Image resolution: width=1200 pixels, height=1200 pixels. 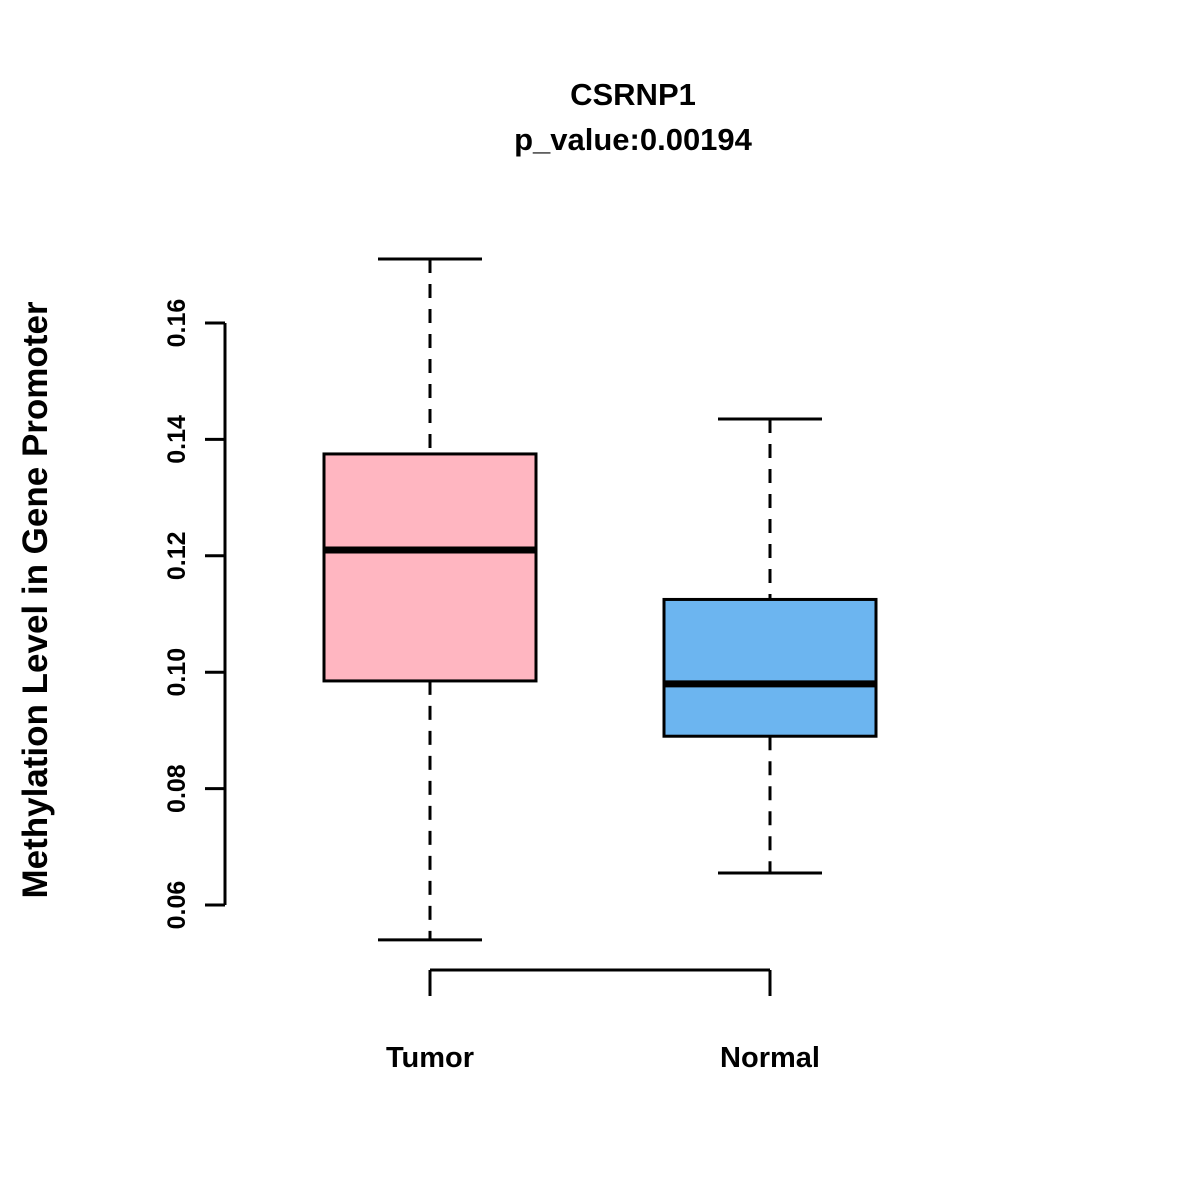 I want to click on category-label-normal: Normal, so click(x=770, y=1058).